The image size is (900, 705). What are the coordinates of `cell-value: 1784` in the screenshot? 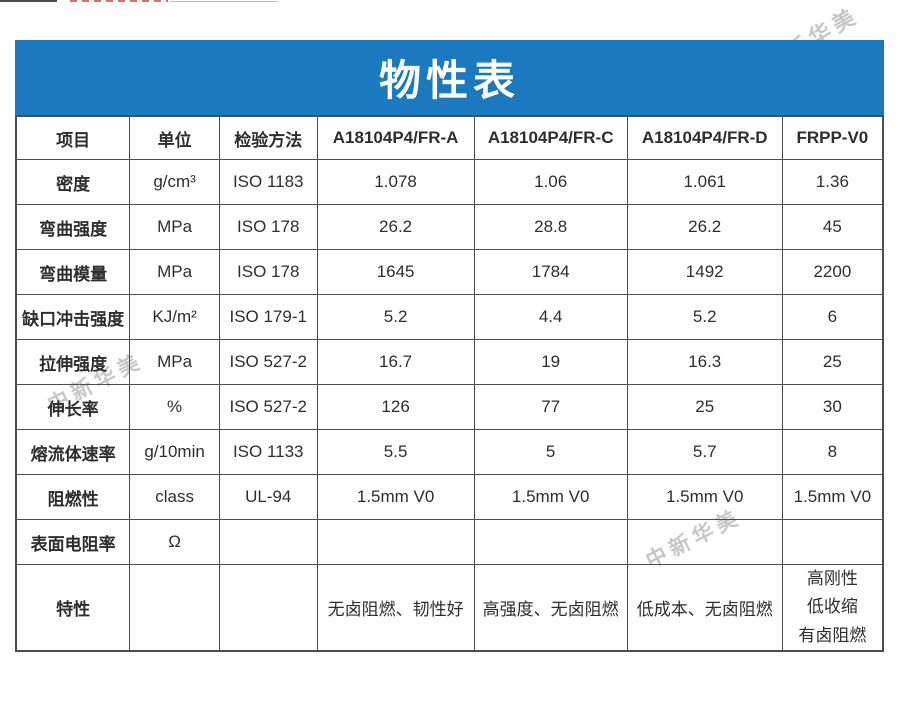 It's located at (550, 272).